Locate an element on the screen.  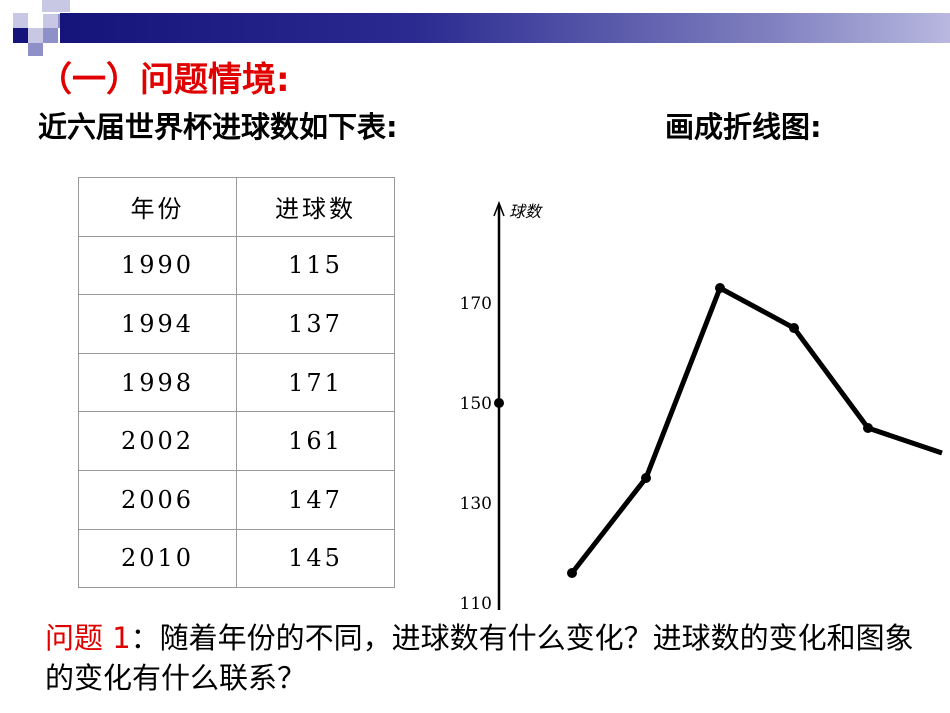
y-axis-label: 球数 is located at coordinates (526, 211).